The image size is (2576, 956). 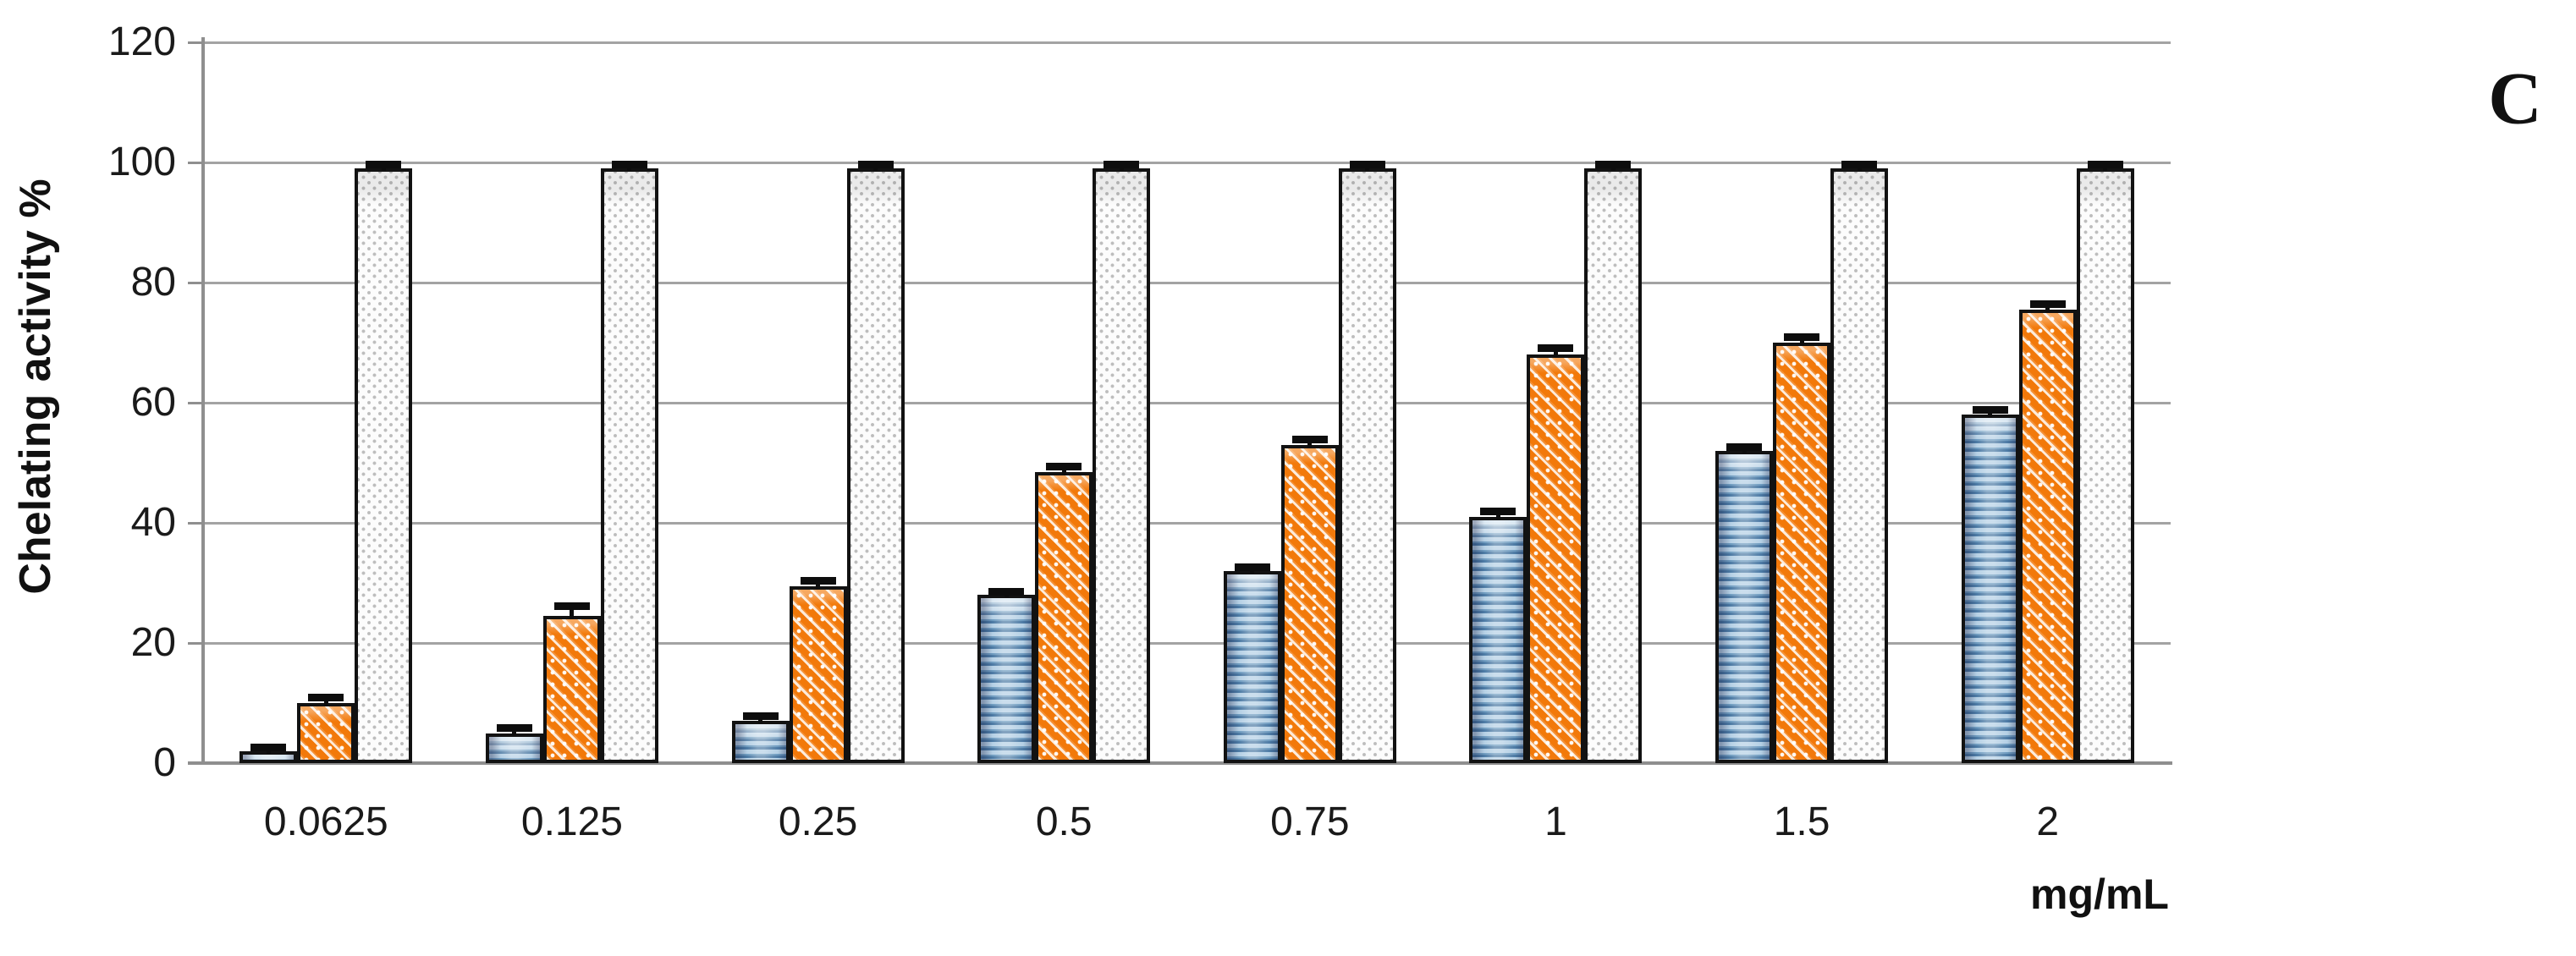 What do you see at coordinates (1310, 821) in the screenshot?
I see `x-tick-label-0.75: 0.75` at bounding box center [1310, 821].